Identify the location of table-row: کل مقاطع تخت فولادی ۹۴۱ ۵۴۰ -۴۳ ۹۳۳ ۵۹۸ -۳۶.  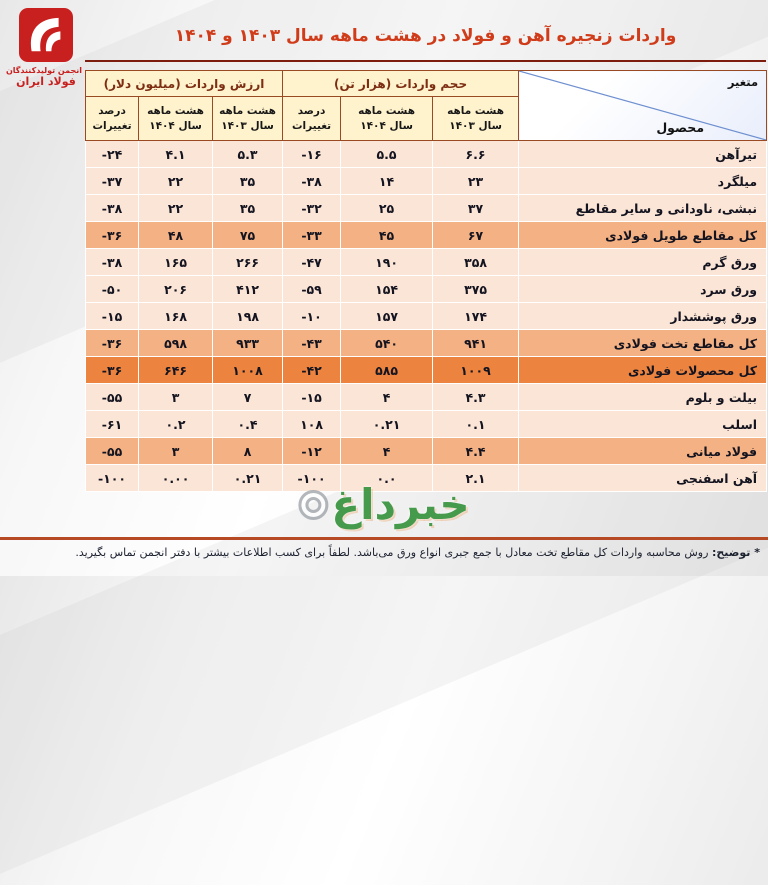
(426, 343).